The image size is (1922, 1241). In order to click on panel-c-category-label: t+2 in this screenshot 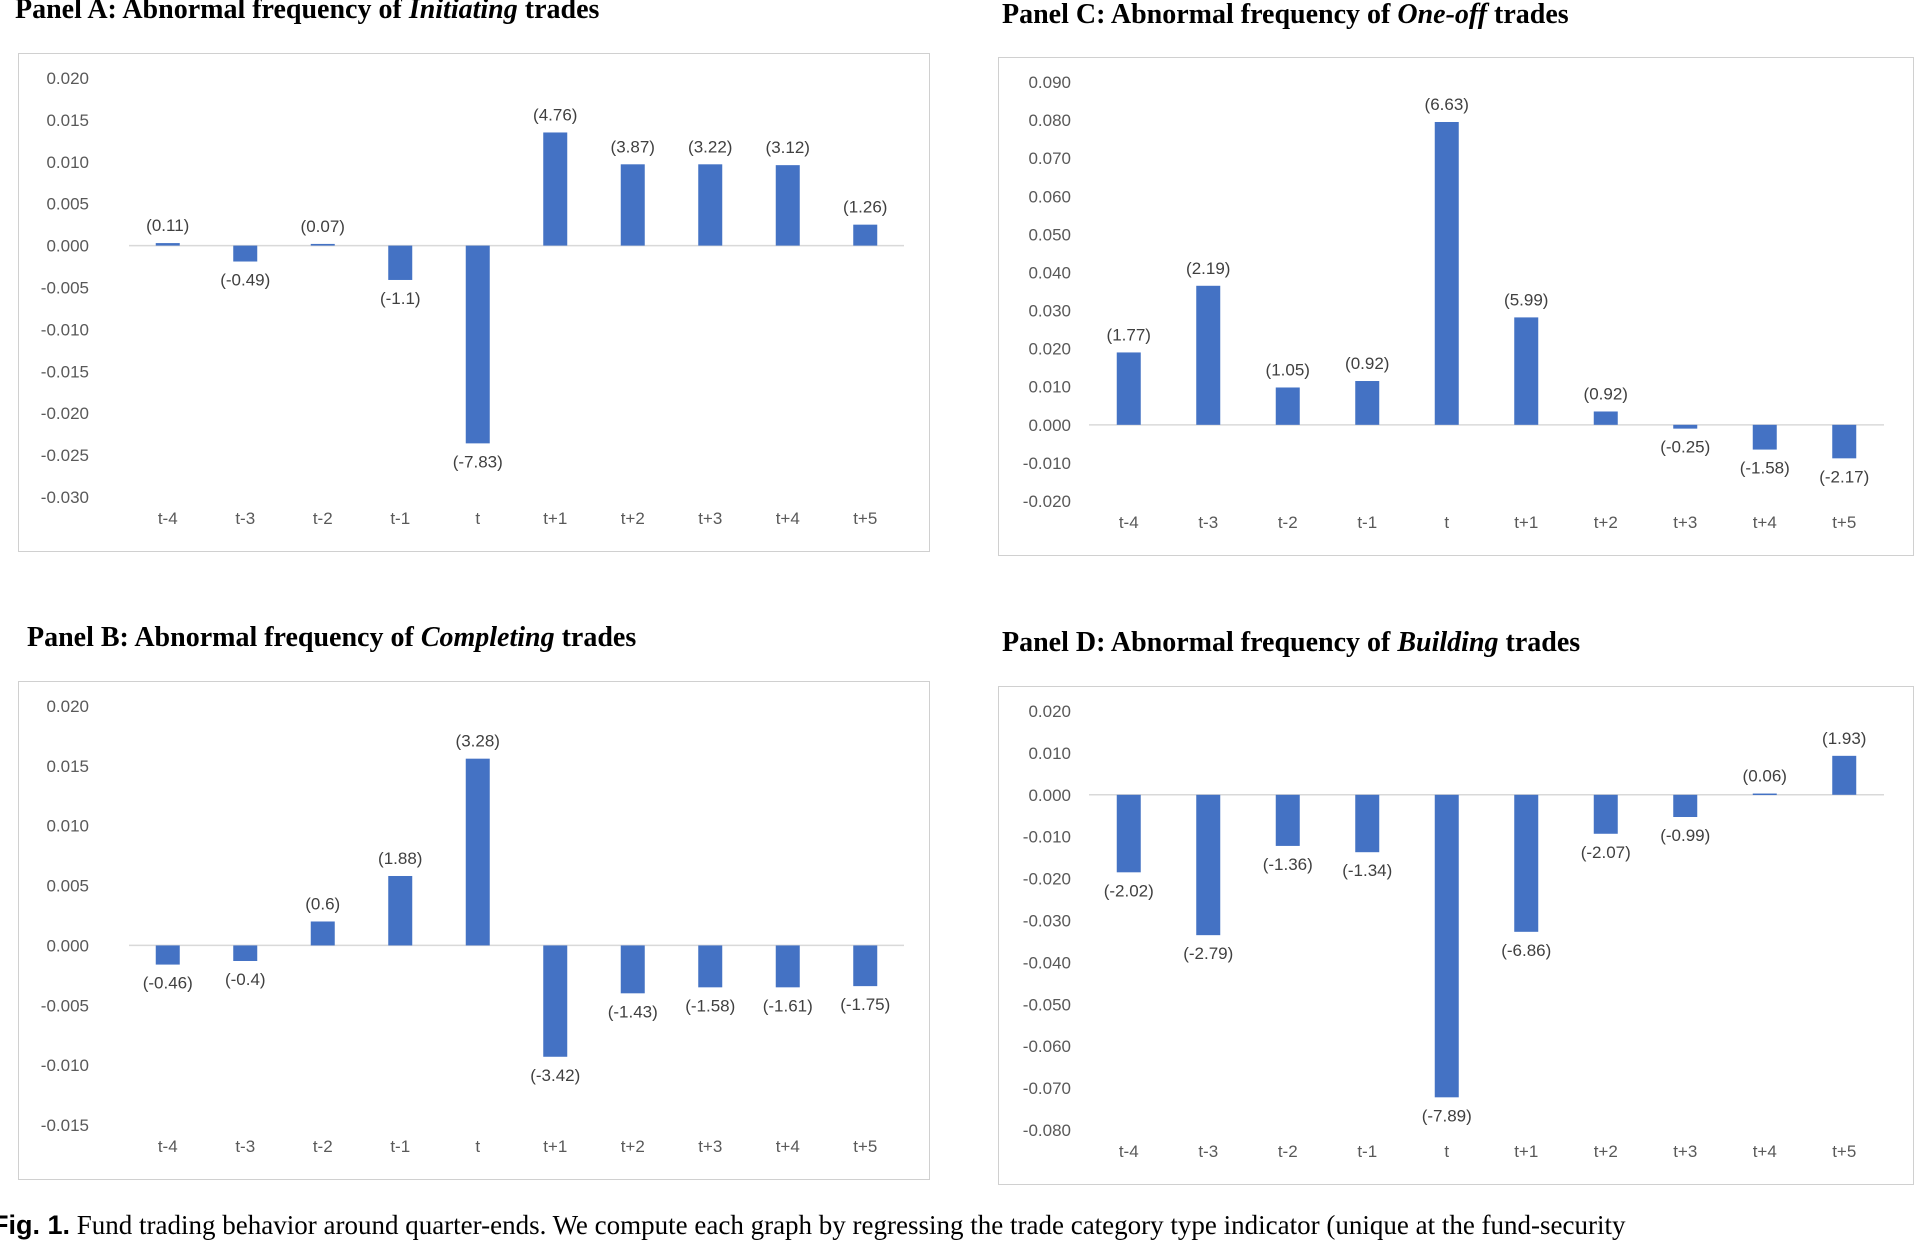, I will do `click(1606, 522)`.